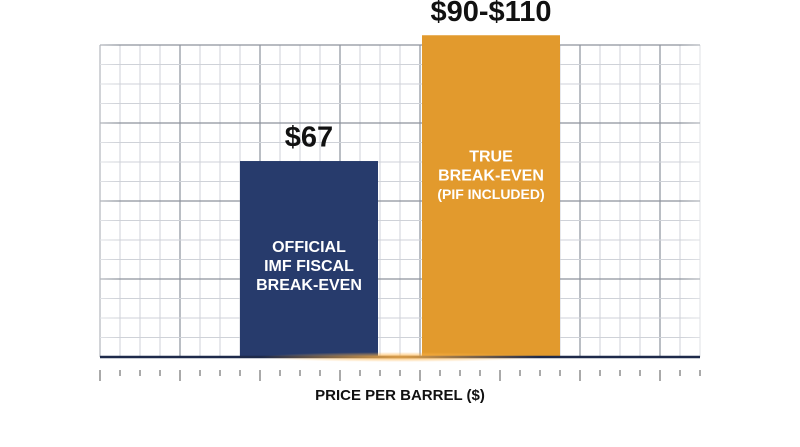  Describe the element at coordinates (400, 375) in the screenshot. I see `axis-ticks` at that location.